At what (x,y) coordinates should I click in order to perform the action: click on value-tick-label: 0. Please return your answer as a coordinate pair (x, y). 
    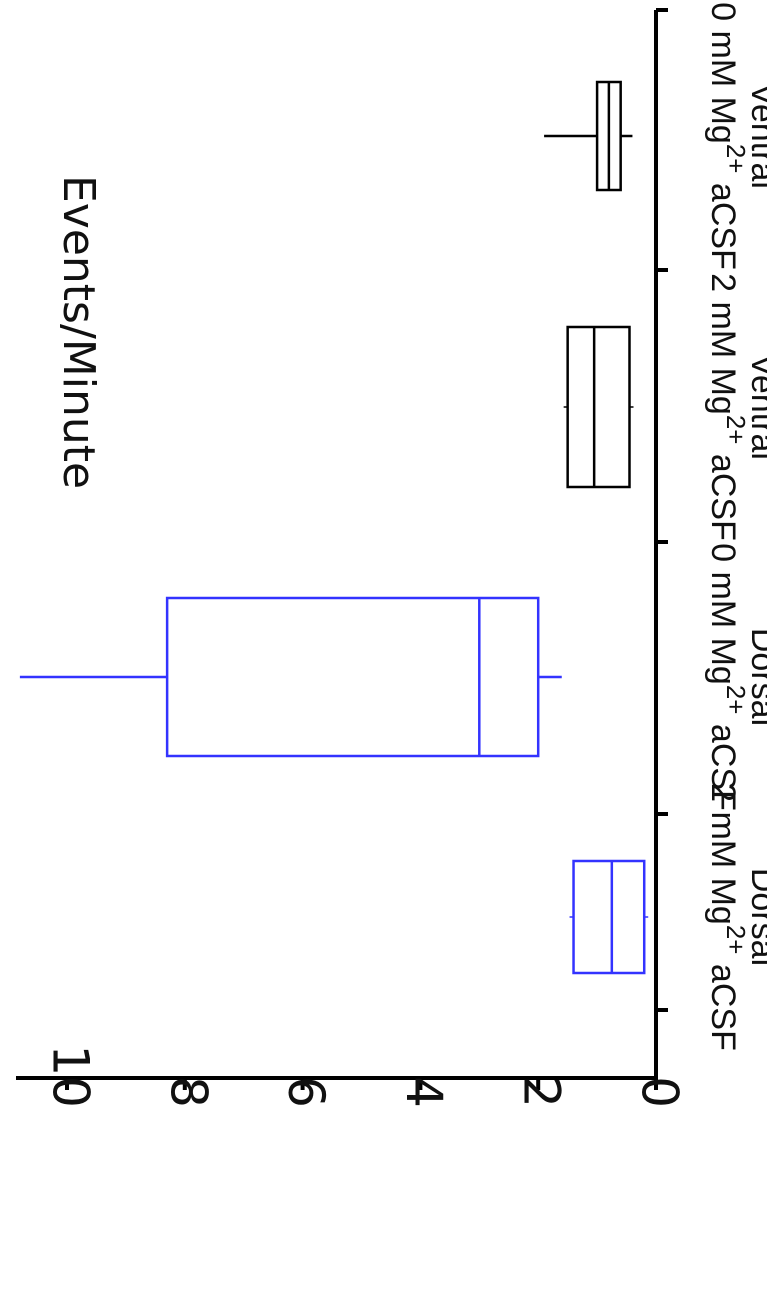
    Looking at the image, I should click on (660, 1092).